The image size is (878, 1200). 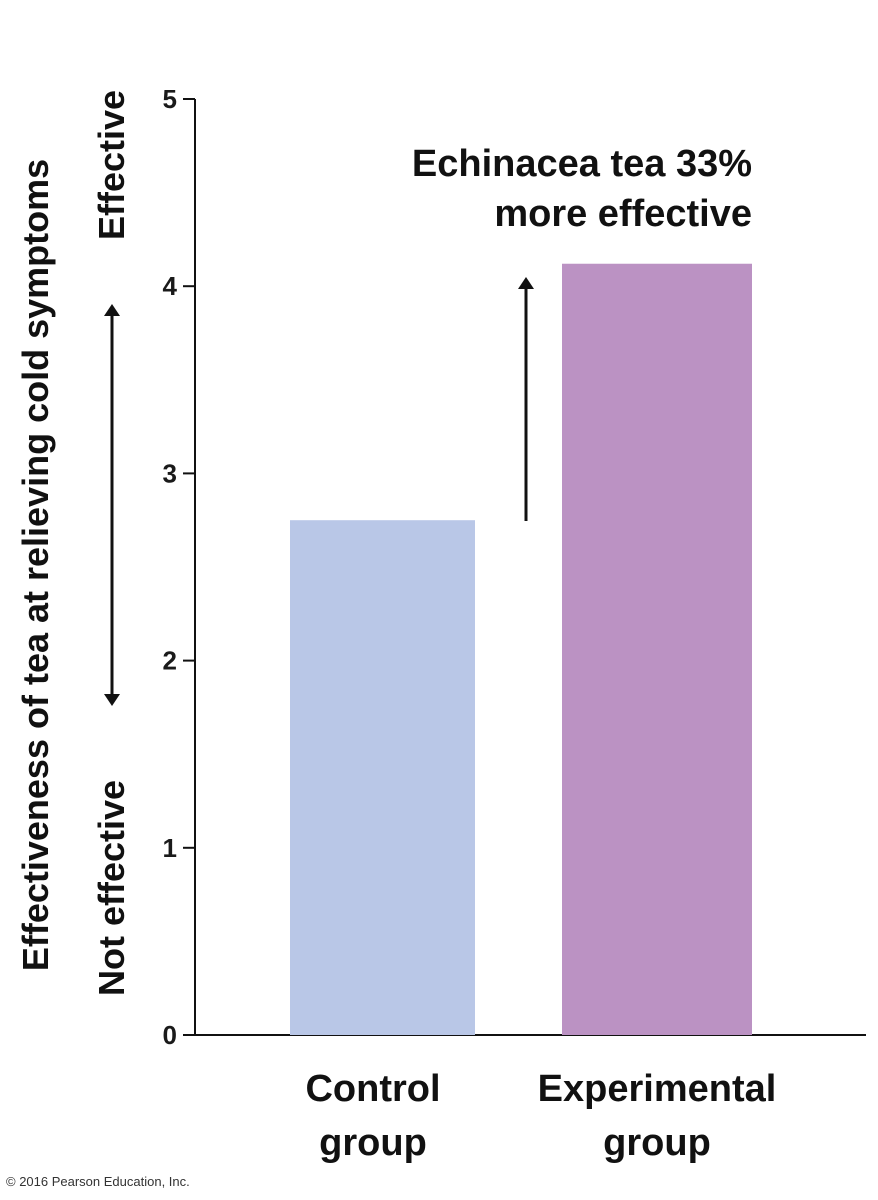 I want to click on scale-low-label: Not effective, so click(x=111, y=888).